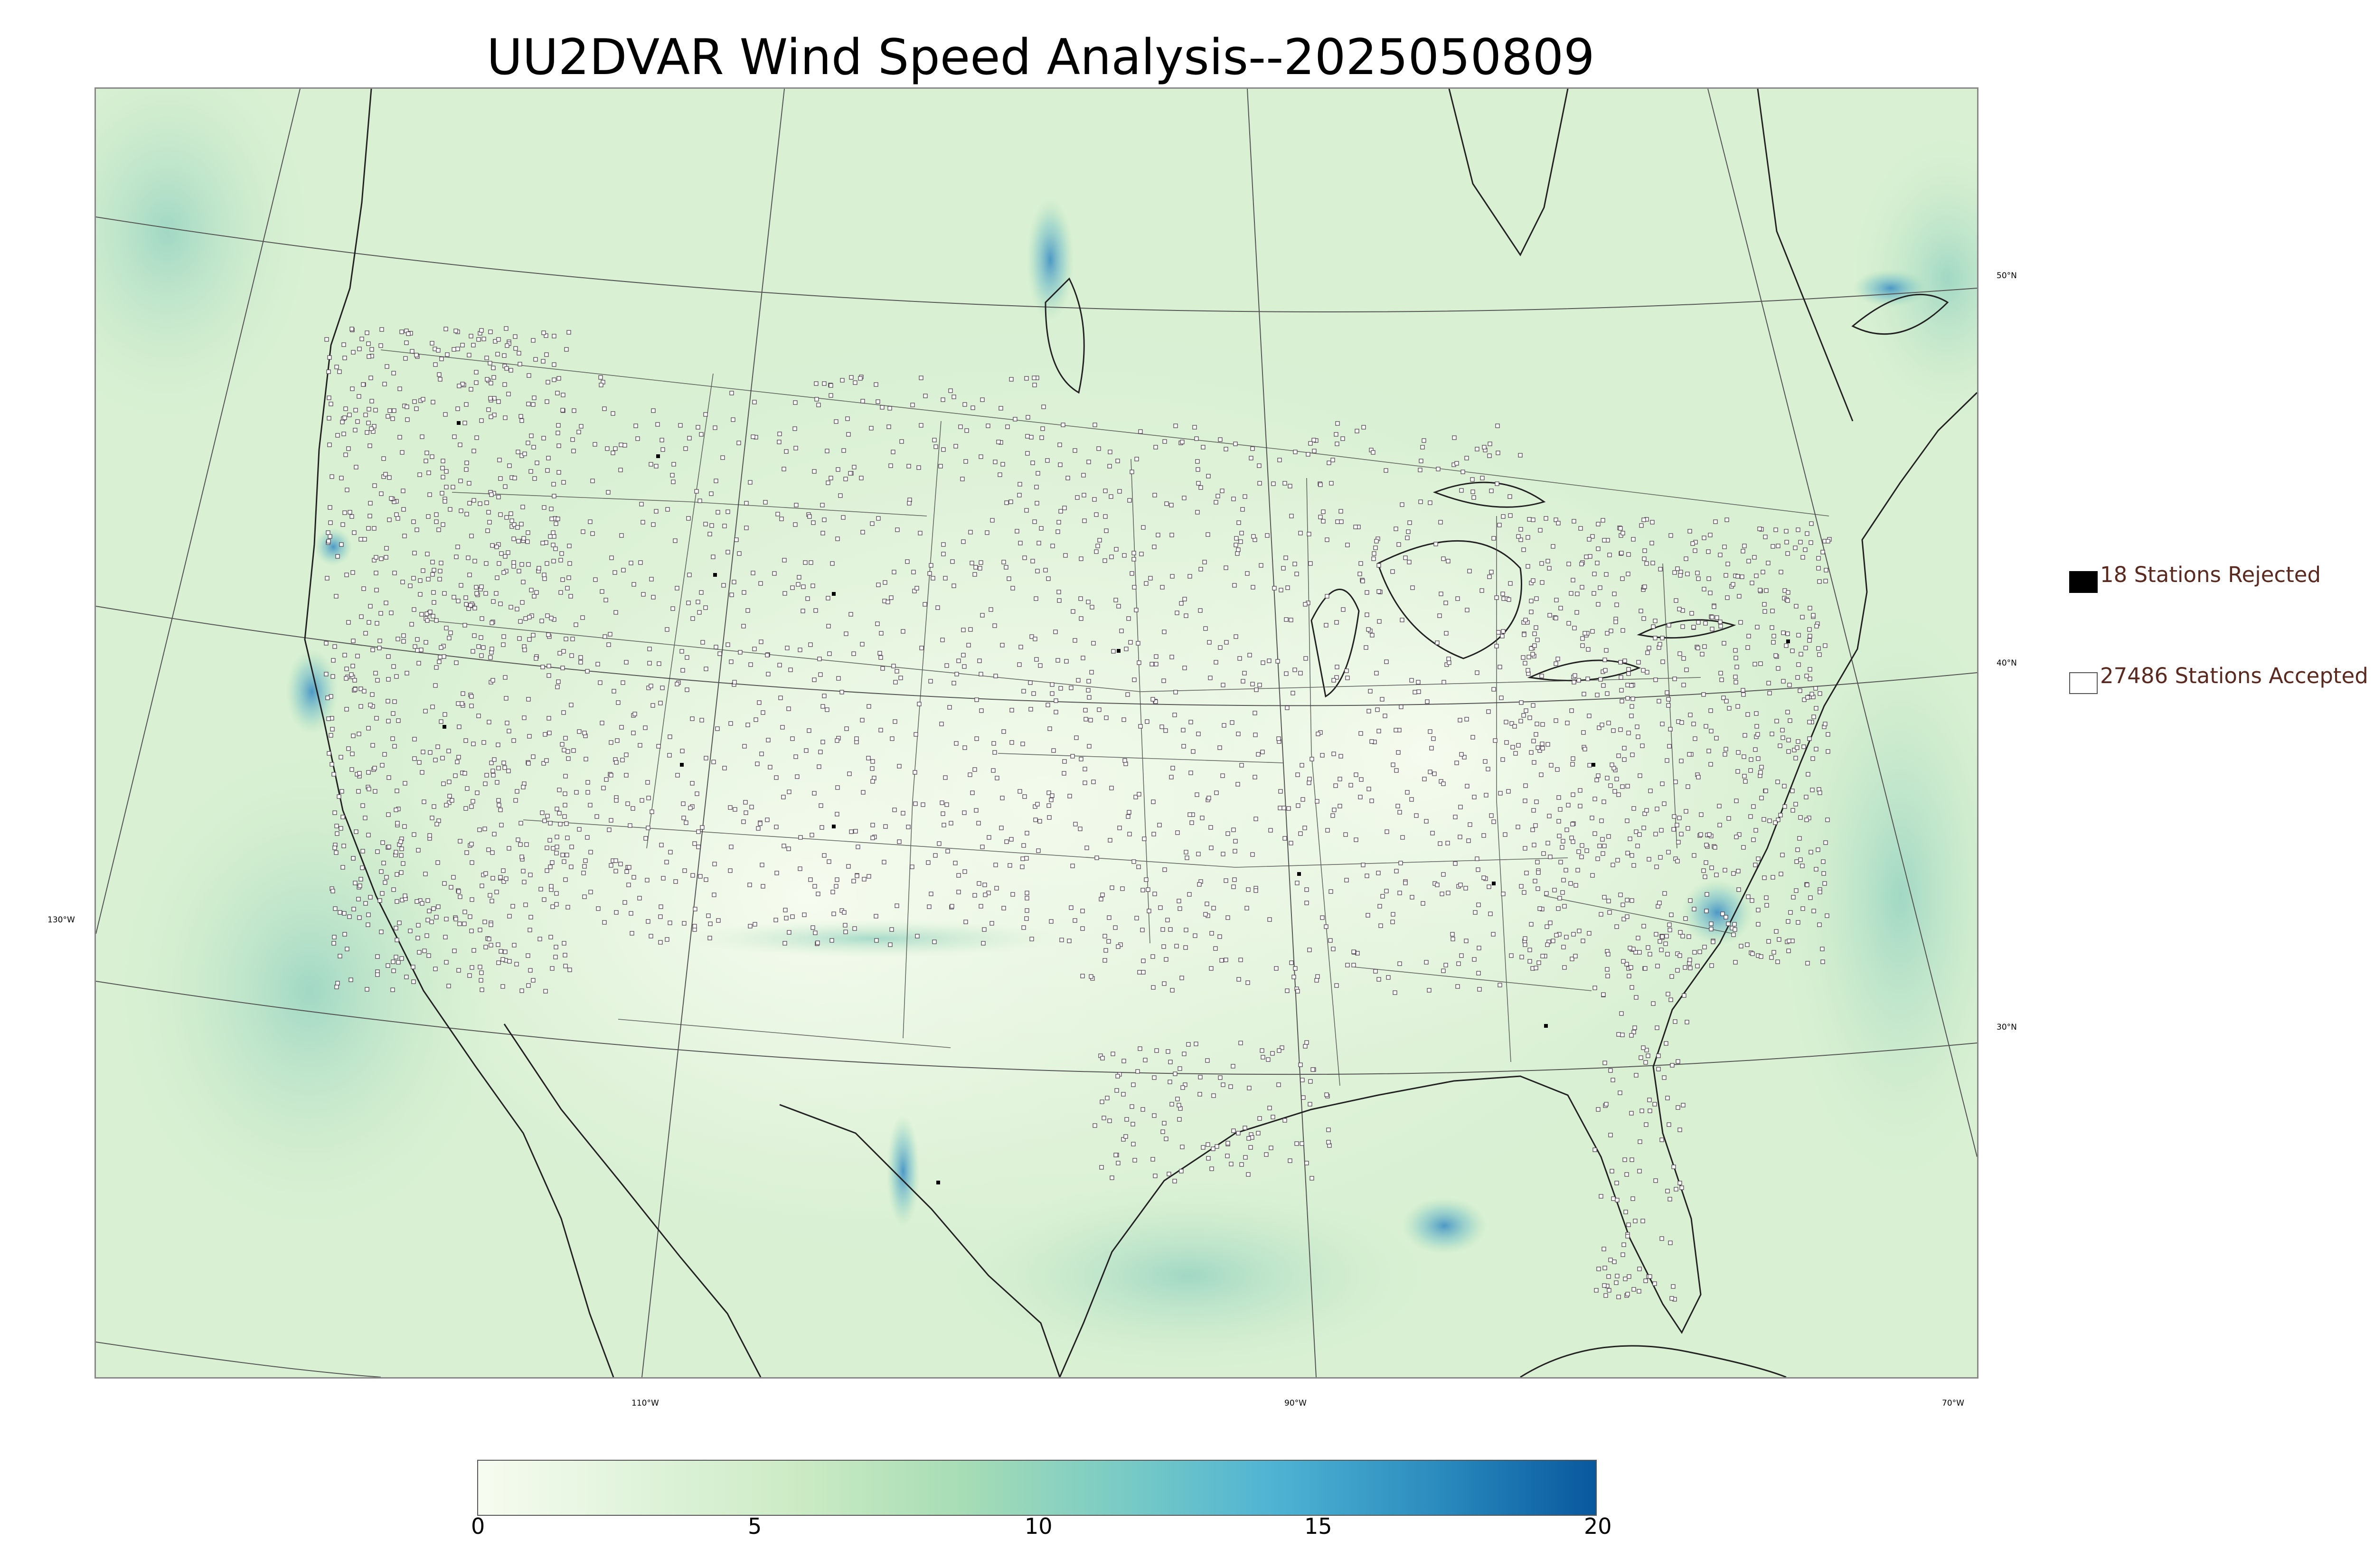  Describe the element at coordinates (2083, 683) in the screenshot. I see `accepted-legend-swatch` at that location.